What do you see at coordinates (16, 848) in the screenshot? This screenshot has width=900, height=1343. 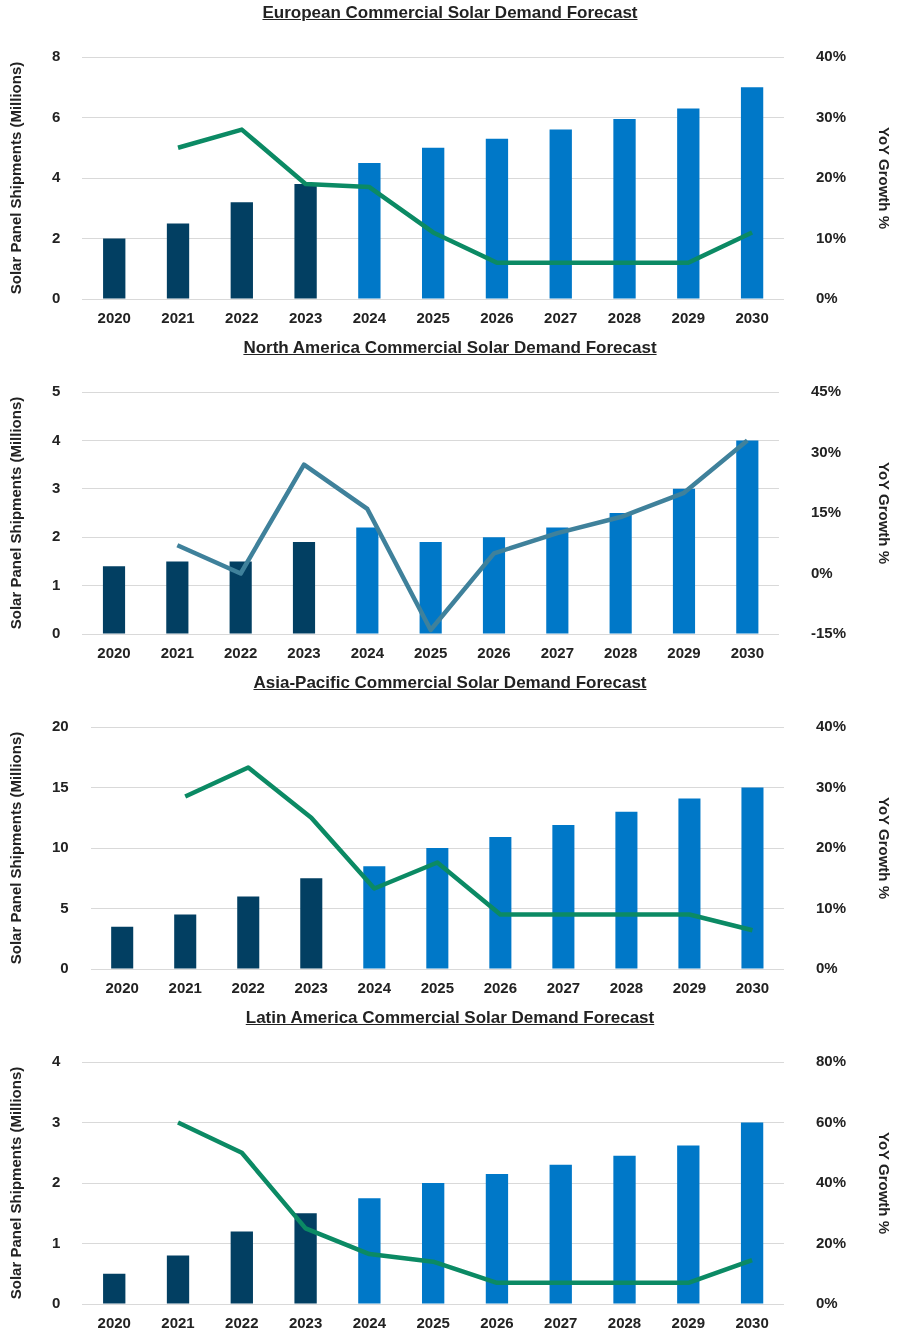 I see `y-axis-title: Solar Panel Shipments (Millions)` at bounding box center [16, 848].